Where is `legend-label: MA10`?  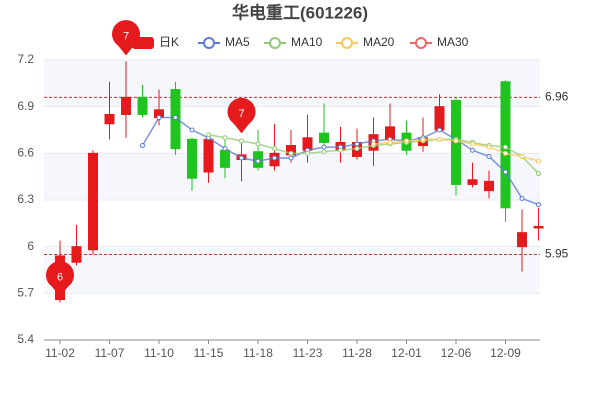 legend-label: MA10 is located at coordinates (307, 42).